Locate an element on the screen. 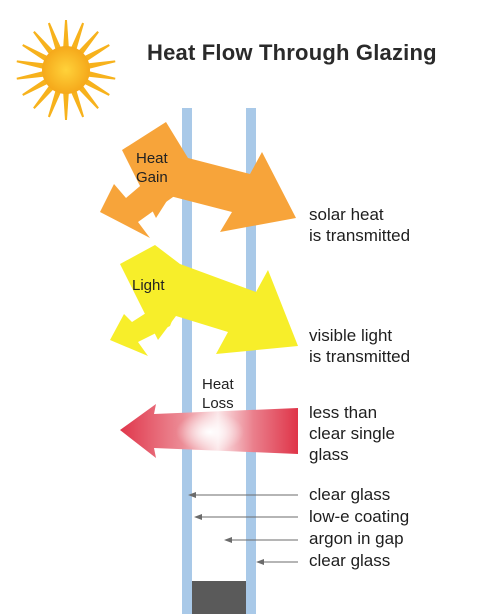 The image size is (480, 614). heat-loss-arrow is located at coordinates (209, 431).